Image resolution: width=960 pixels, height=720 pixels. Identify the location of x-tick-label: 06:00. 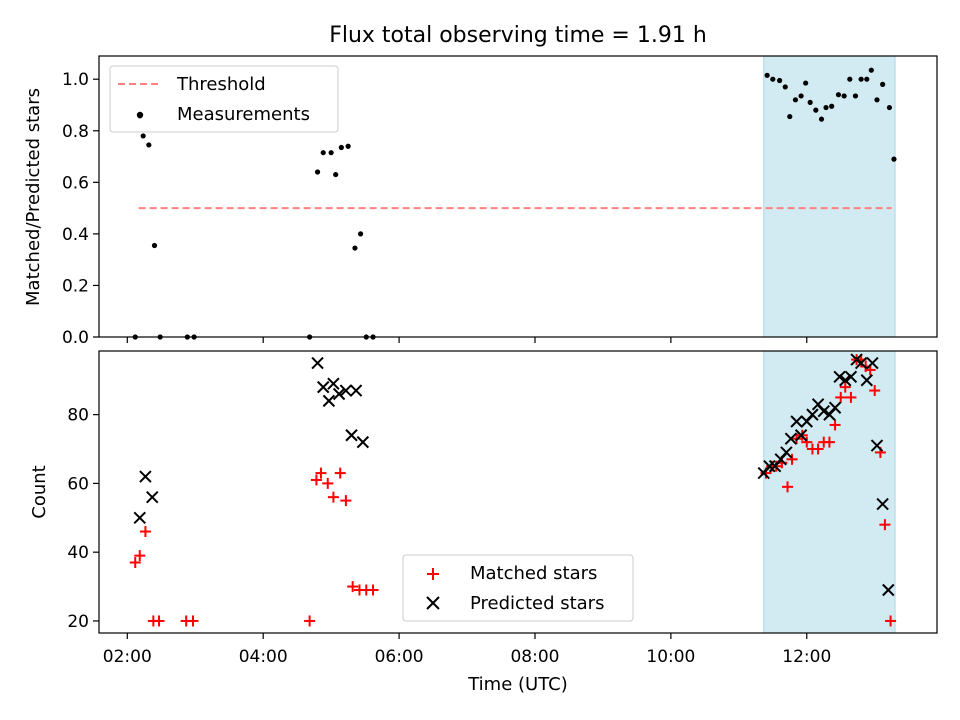
(399, 657).